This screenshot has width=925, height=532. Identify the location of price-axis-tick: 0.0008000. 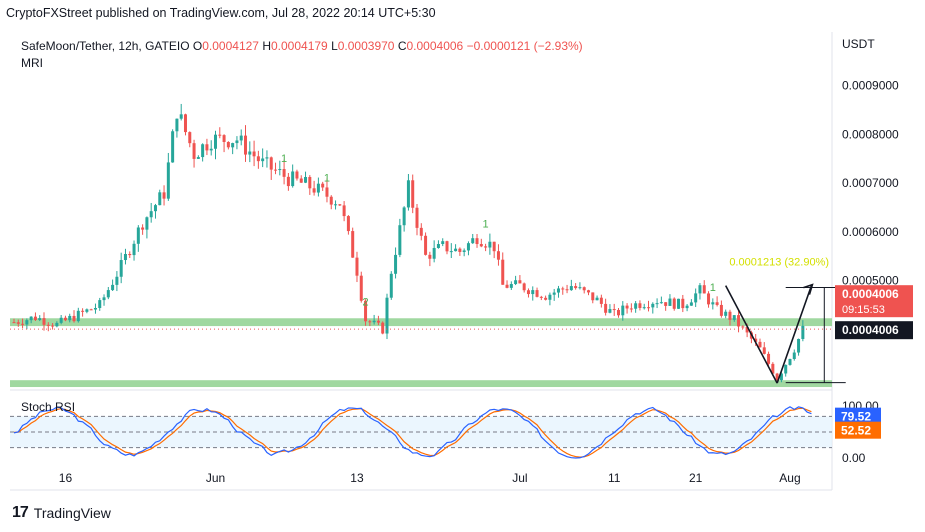
(870, 134).